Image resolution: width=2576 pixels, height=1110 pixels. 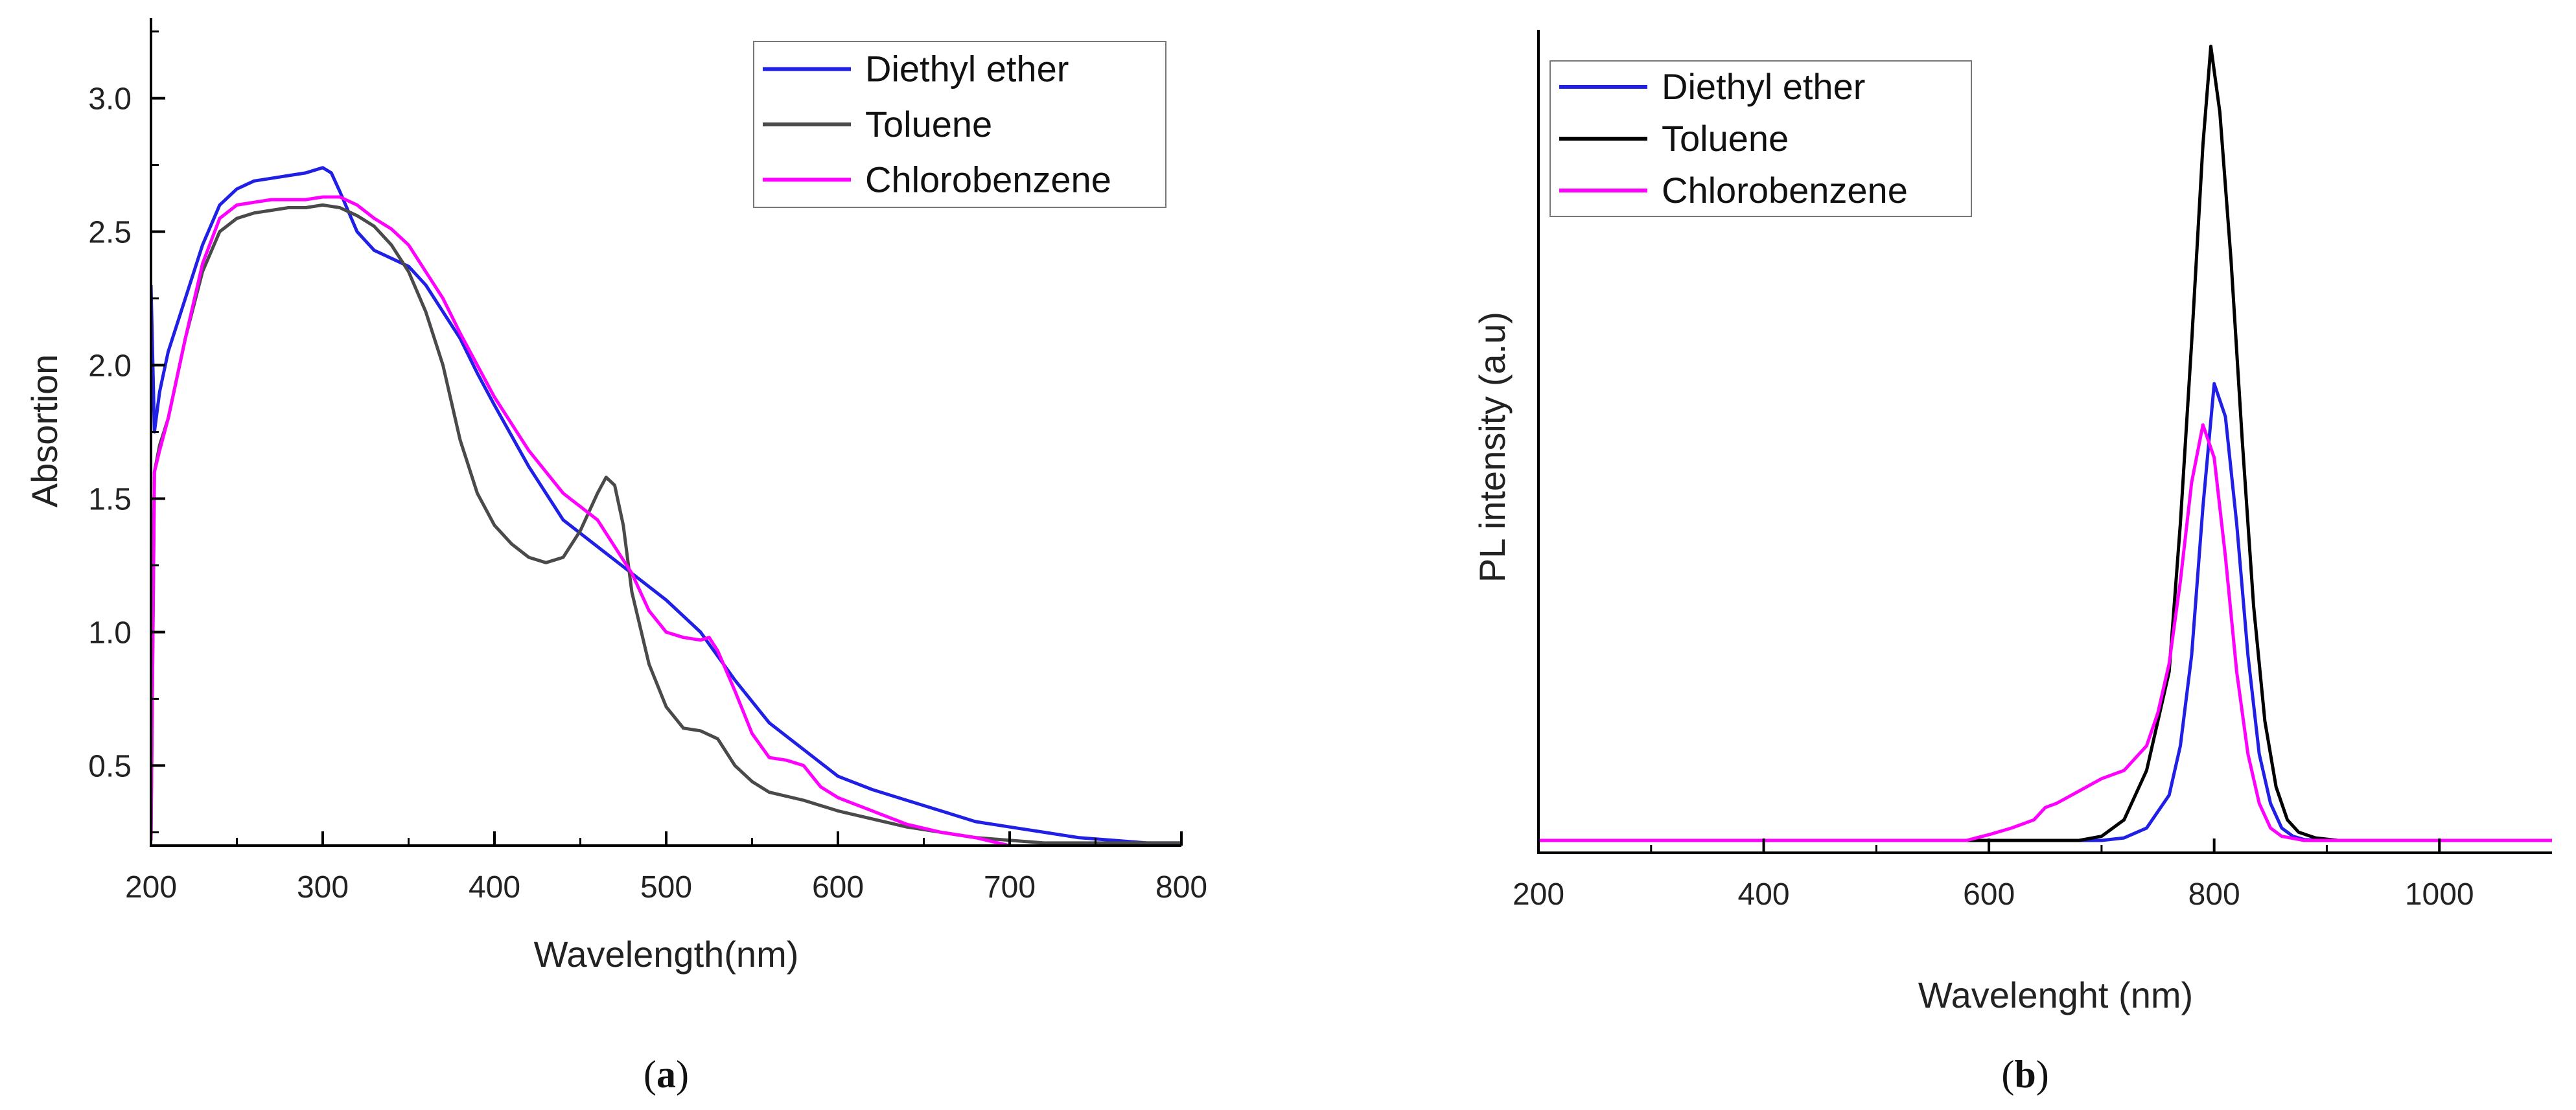 What do you see at coordinates (495, 887) in the screenshot?
I see `panel-a-x-tick-label: 400` at bounding box center [495, 887].